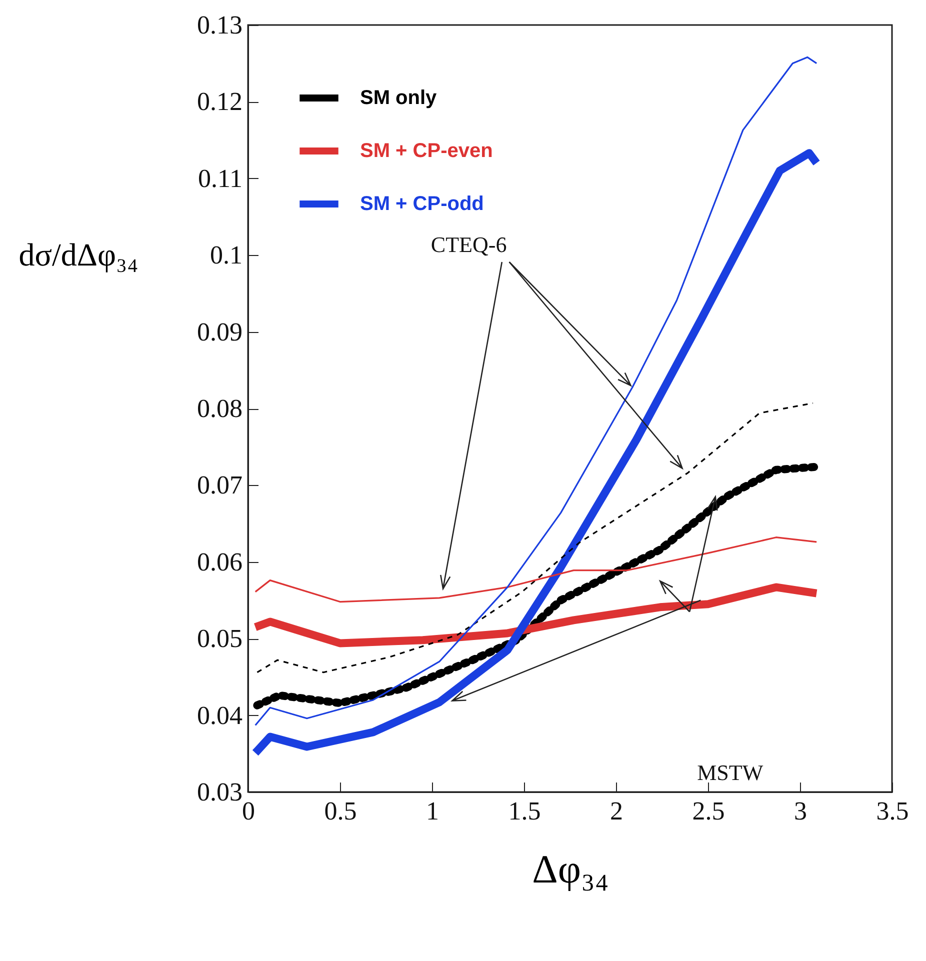 The image size is (926, 961). What do you see at coordinates (219, 792) in the screenshot?
I see `y-tick-label: 0.03` at bounding box center [219, 792].